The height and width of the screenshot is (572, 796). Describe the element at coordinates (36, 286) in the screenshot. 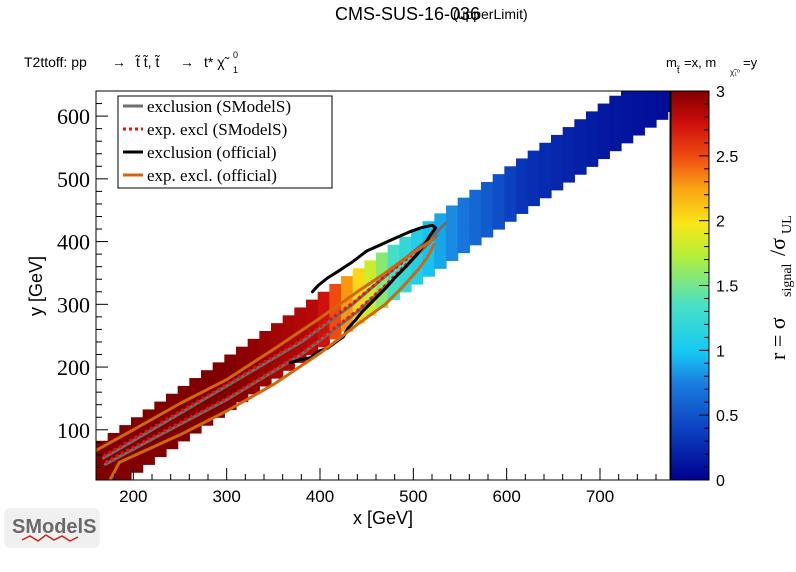

I see `y-axis-label: y [GeV]` at that location.